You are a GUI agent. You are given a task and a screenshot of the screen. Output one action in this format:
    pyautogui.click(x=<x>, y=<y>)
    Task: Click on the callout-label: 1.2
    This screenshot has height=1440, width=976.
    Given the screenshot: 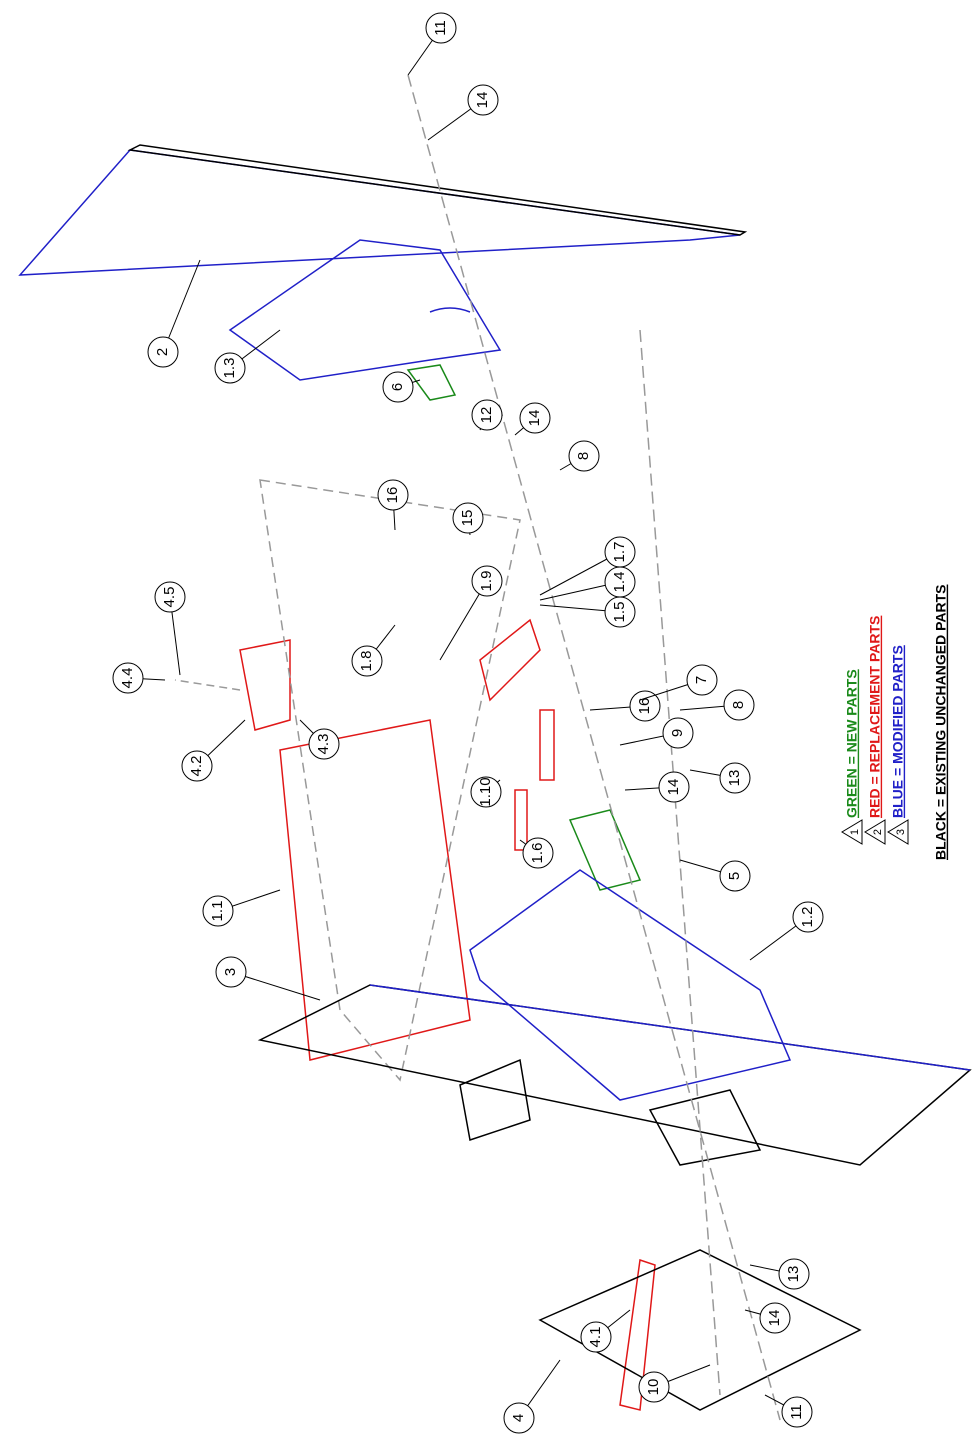 What is the action you would take?
    pyautogui.click(x=807, y=917)
    